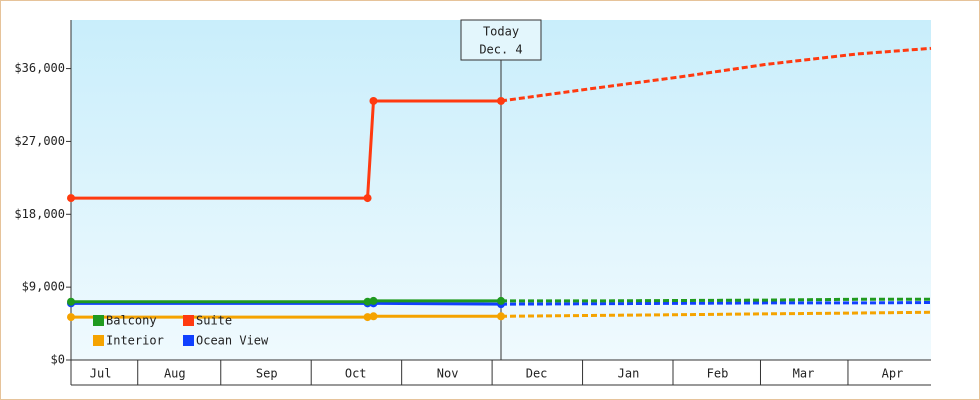  Describe the element at coordinates (214, 321) in the screenshot. I see `legend-label: Suite` at that location.